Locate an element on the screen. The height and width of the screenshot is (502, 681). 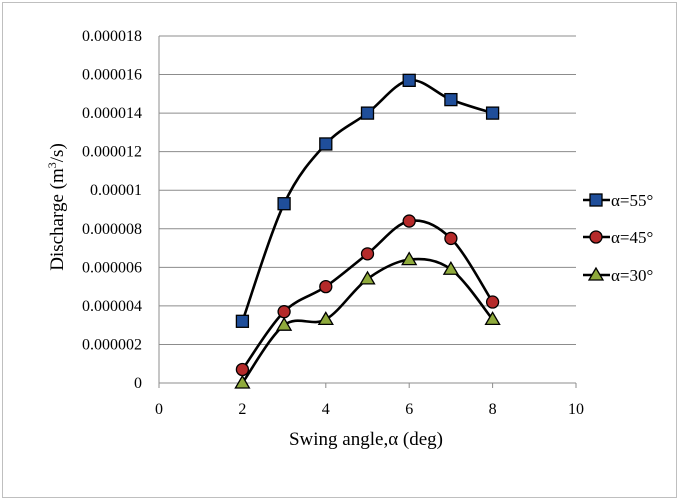
y-tick-label: 0.000014 is located at coordinates (112, 113).